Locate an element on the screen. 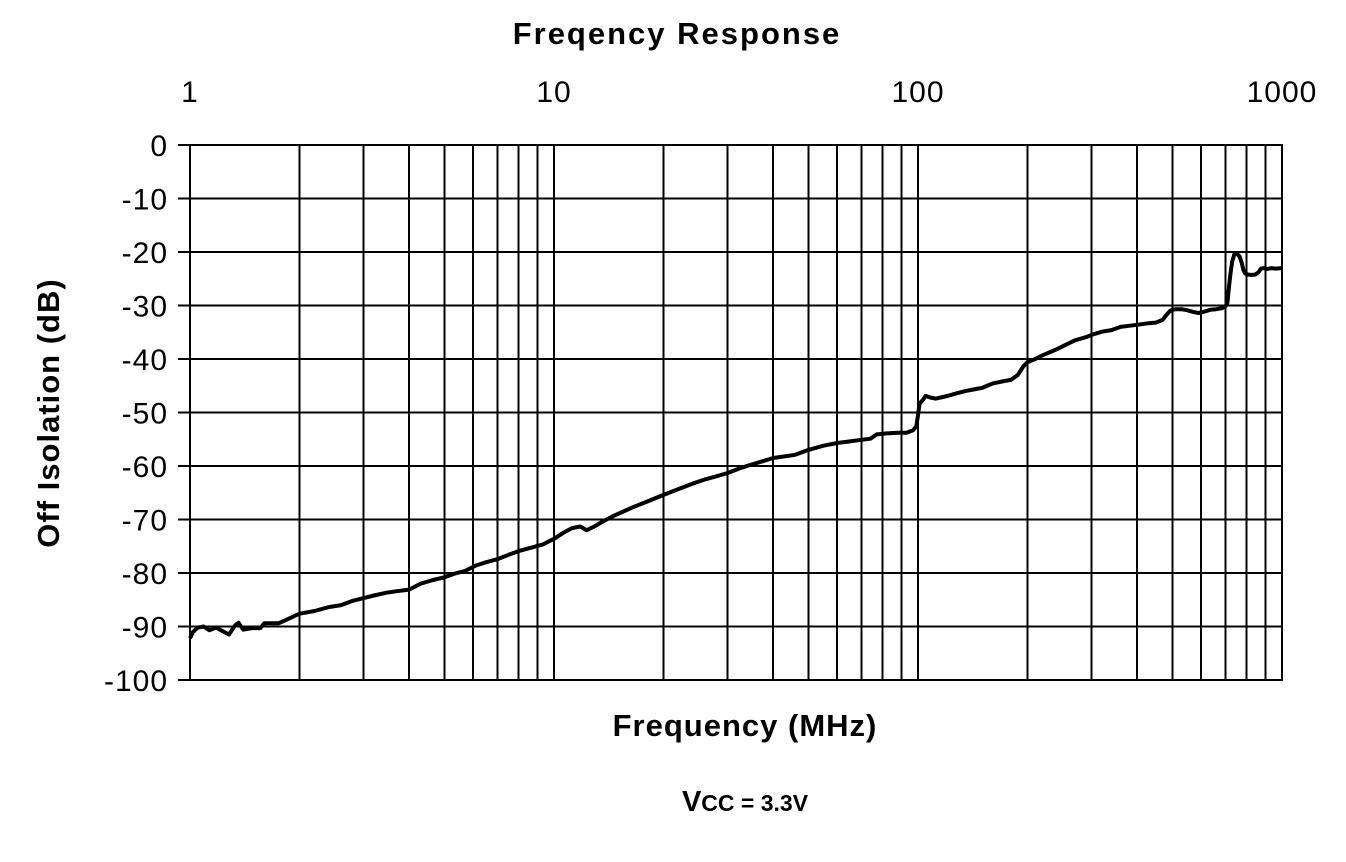 Image resolution: width=1346 pixels, height=862 pixels. x-tick-label: 100 is located at coordinates (917, 92).